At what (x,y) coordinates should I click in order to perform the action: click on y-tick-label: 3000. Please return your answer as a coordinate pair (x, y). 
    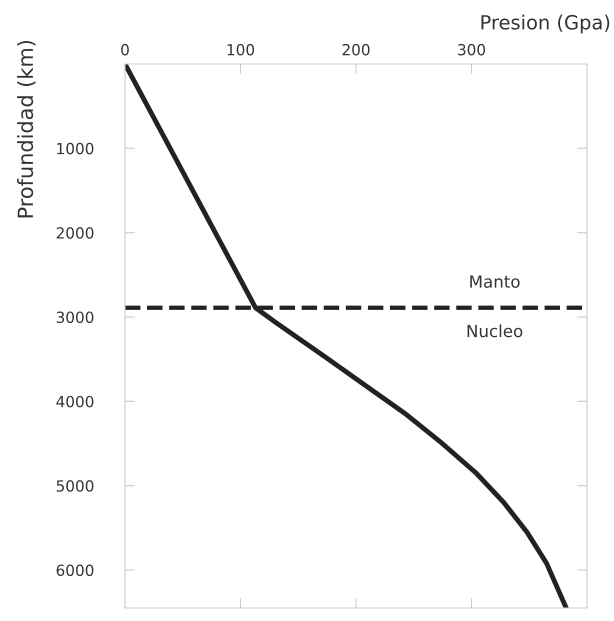
    Looking at the image, I should click on (75, 317).